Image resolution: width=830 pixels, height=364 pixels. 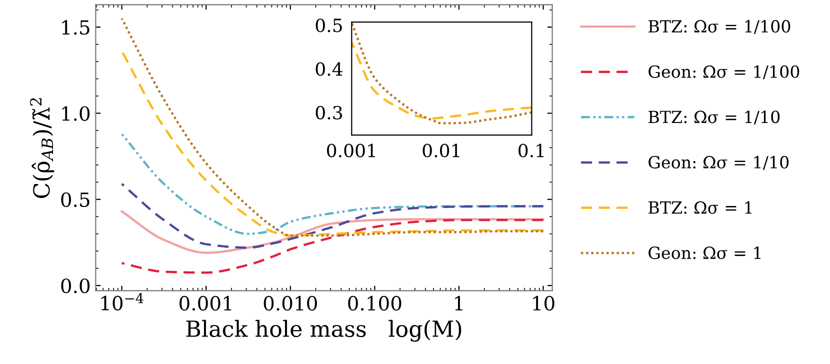 What do you see at coordinates (531, 151) in the screenshot?
I see `x-tick-label: 0.1` at bounding box center [531, 151].